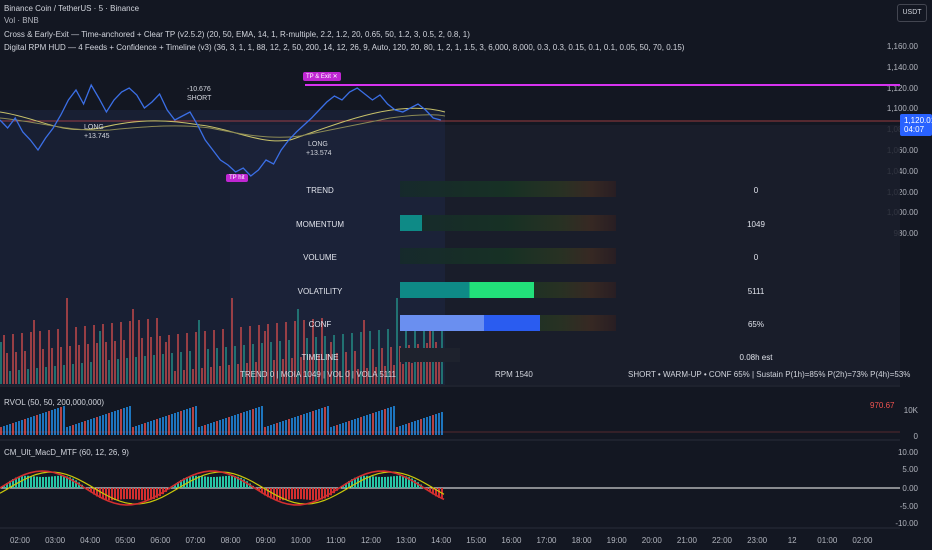 This screenshot has height=550, width=932. What do you see at coordinates (616, 540) in the screenshot?
I see `time-axis-label: 19:00` at bounding box center [616, 540].